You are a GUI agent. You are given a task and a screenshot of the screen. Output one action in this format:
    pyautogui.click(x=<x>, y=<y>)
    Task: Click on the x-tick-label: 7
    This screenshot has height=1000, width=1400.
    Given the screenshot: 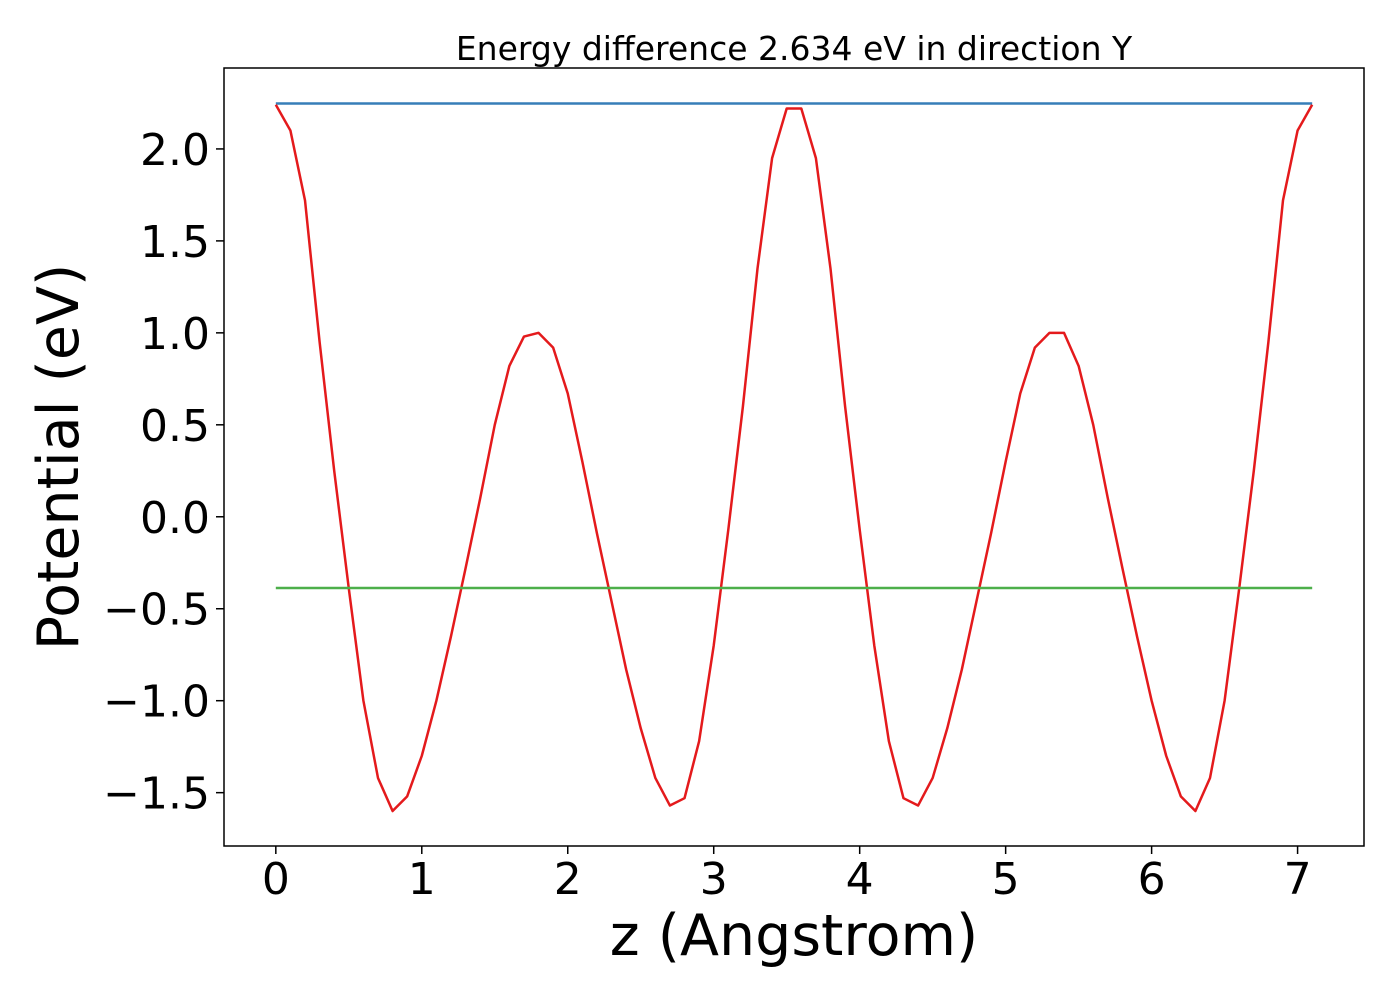 What is the action you would take?
    pyautogui.click(x=1298, y=879)
    